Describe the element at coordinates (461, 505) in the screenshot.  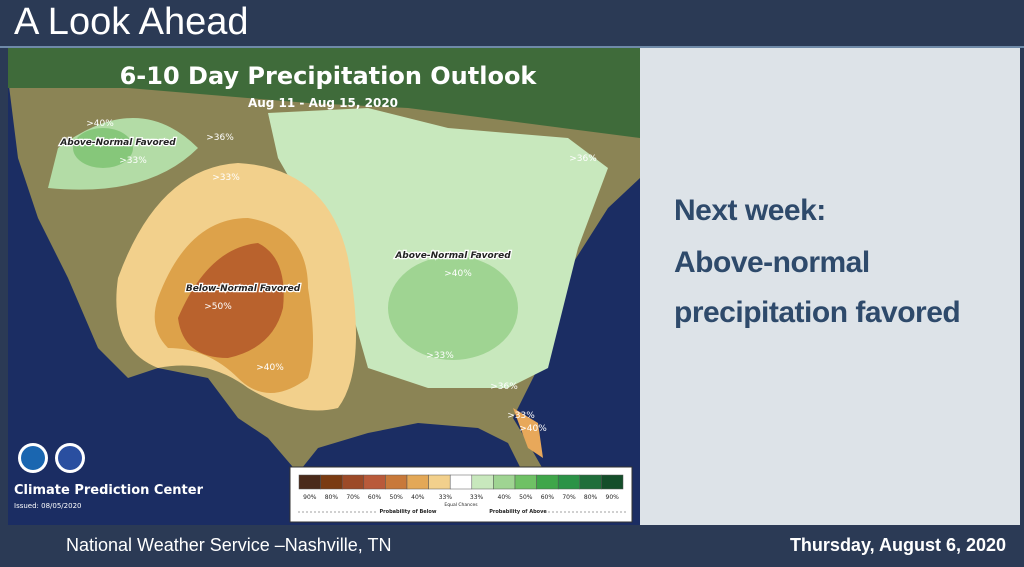
I see `legend-equal: Equal Chances` at that location.